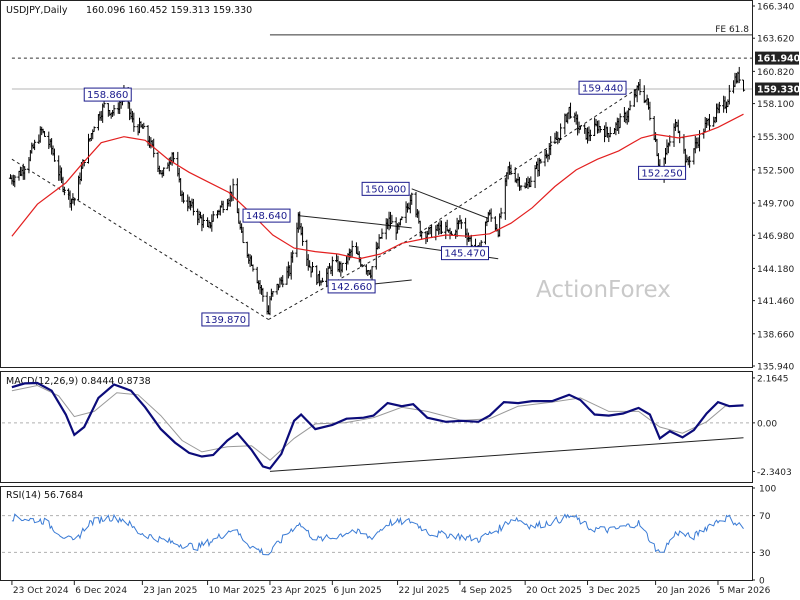 The height and width of the screenshot is (600, 800). I want to click on y-tick-label: 163.620, so click(775, 40).